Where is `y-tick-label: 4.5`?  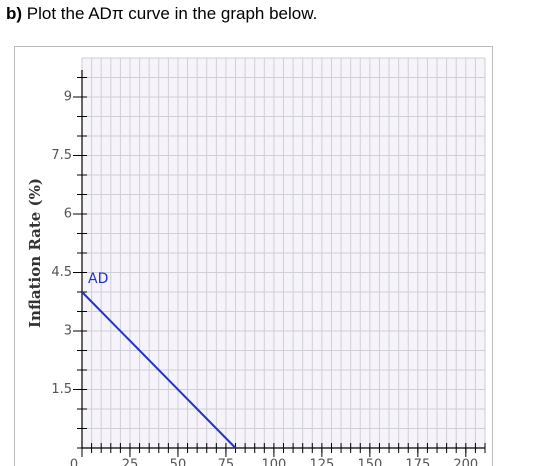
y-tick-label: 4.5 is located at coordinates (61, 272).